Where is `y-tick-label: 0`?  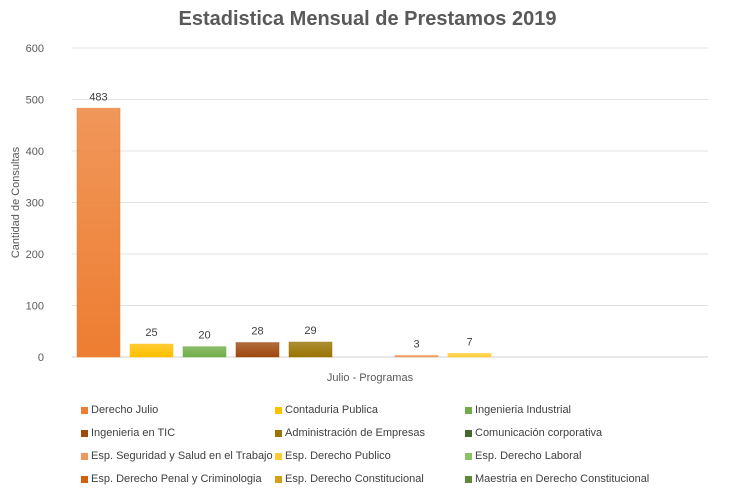 y-tick-label: 0 is located at coordinates (41, 358).